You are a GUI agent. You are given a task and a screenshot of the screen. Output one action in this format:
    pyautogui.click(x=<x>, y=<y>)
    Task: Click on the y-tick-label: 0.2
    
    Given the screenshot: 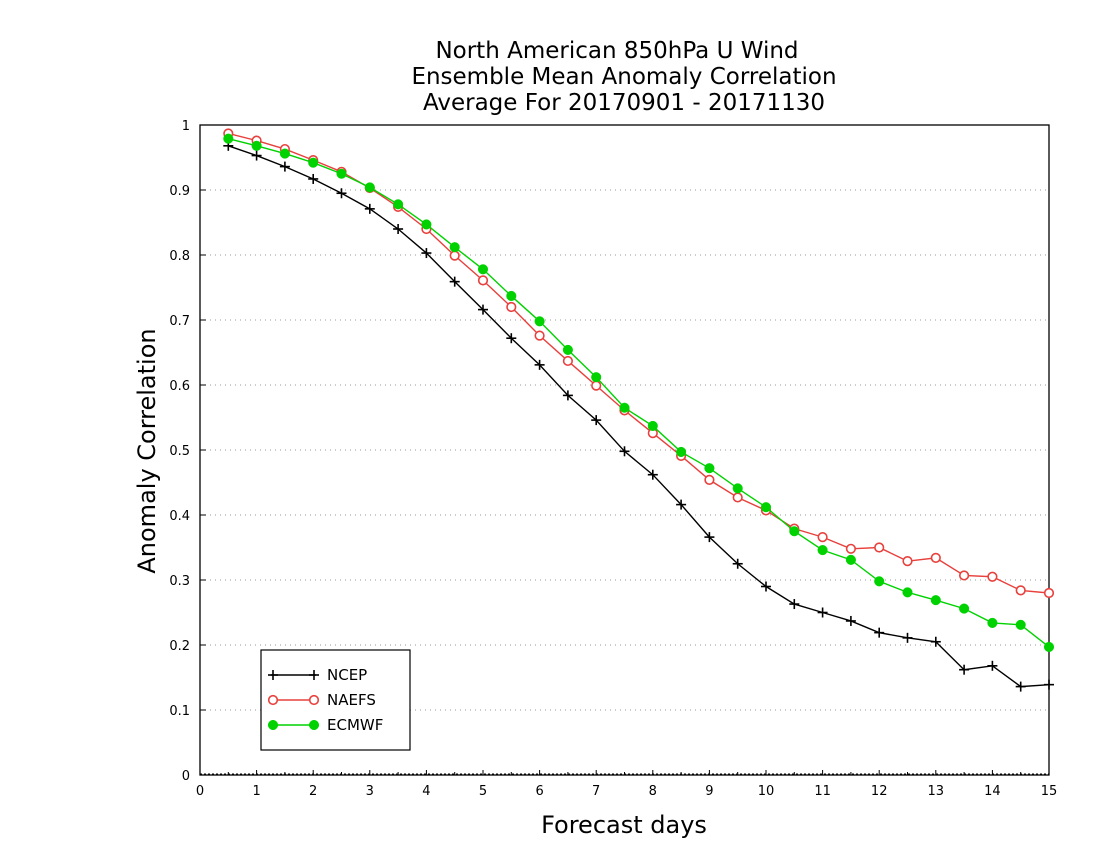 What is the action you would take?
    pyautogui.click(x=179, y=646)
    